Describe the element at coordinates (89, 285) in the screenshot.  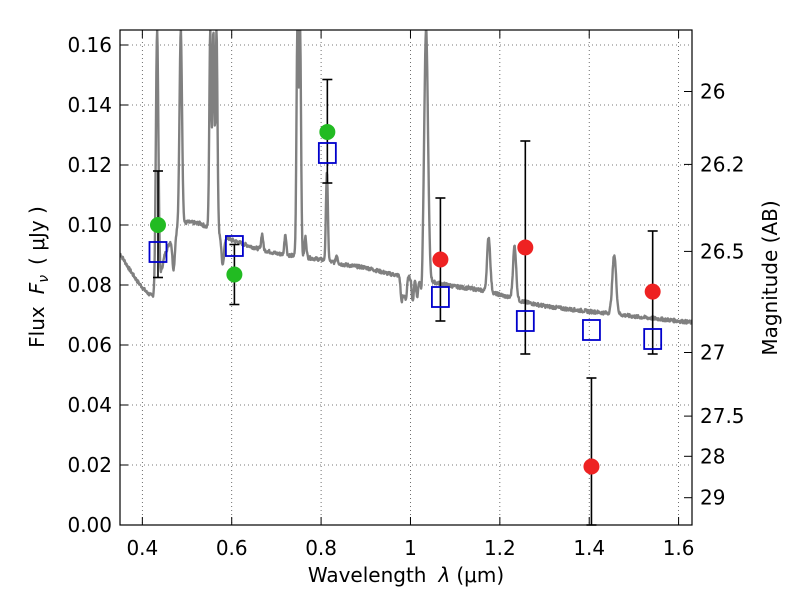
I see `y-tick-label: 0.08` at that location.